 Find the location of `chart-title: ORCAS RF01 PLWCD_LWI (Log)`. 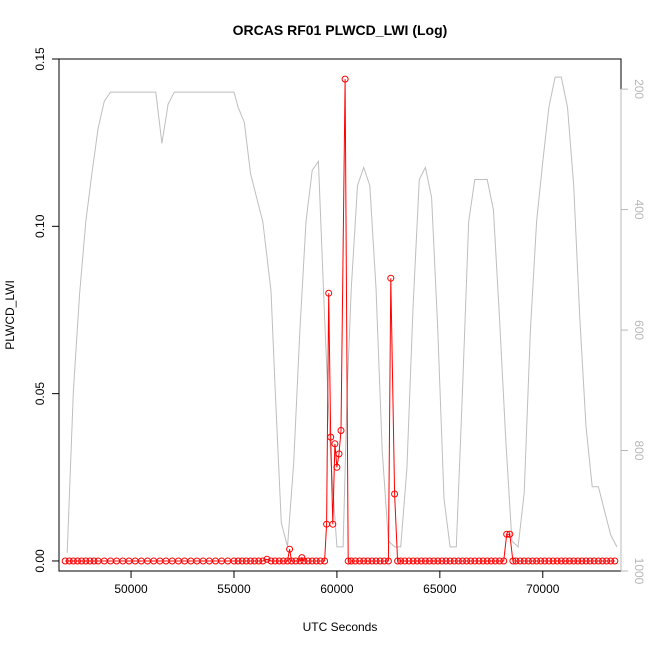

chart-title: ORCAS RF01 PLWCD_LWI (Log) is located at coordinates (340, 30).